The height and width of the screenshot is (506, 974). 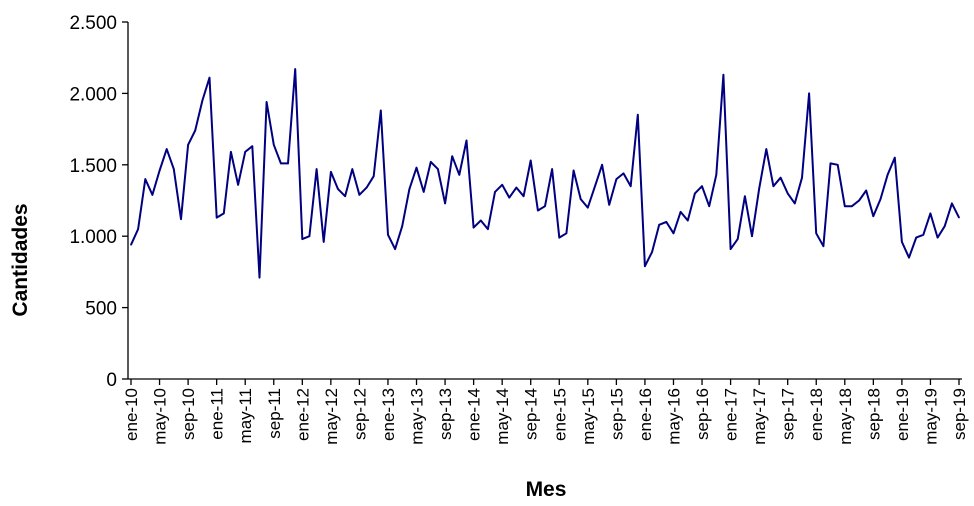 What do you see at coordinates (245, 415) in the screenshot?
I see `x-tick-label: may-11` at bounding box center [245, 415].